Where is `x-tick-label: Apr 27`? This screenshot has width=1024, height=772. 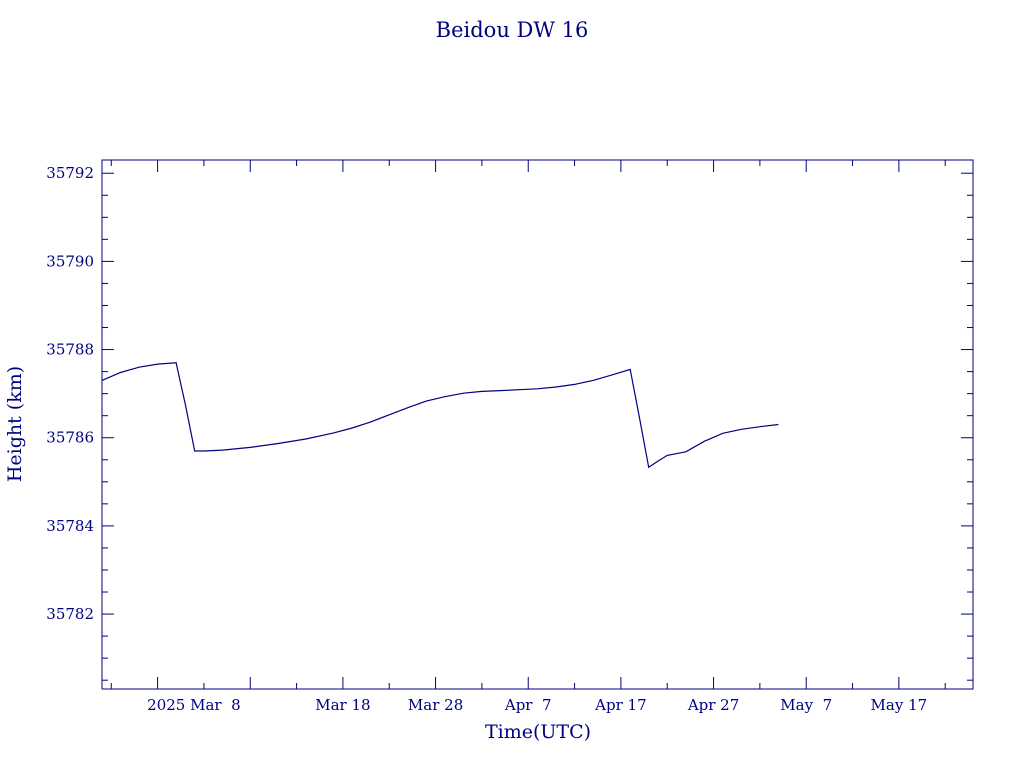
x-tick-label: Apr 27 is located at coordinates (713, 705).